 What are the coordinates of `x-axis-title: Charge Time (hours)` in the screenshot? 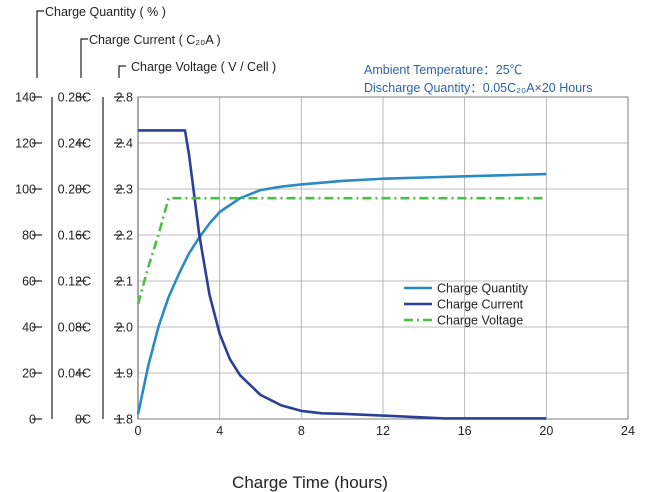 It's located at (310, 482).